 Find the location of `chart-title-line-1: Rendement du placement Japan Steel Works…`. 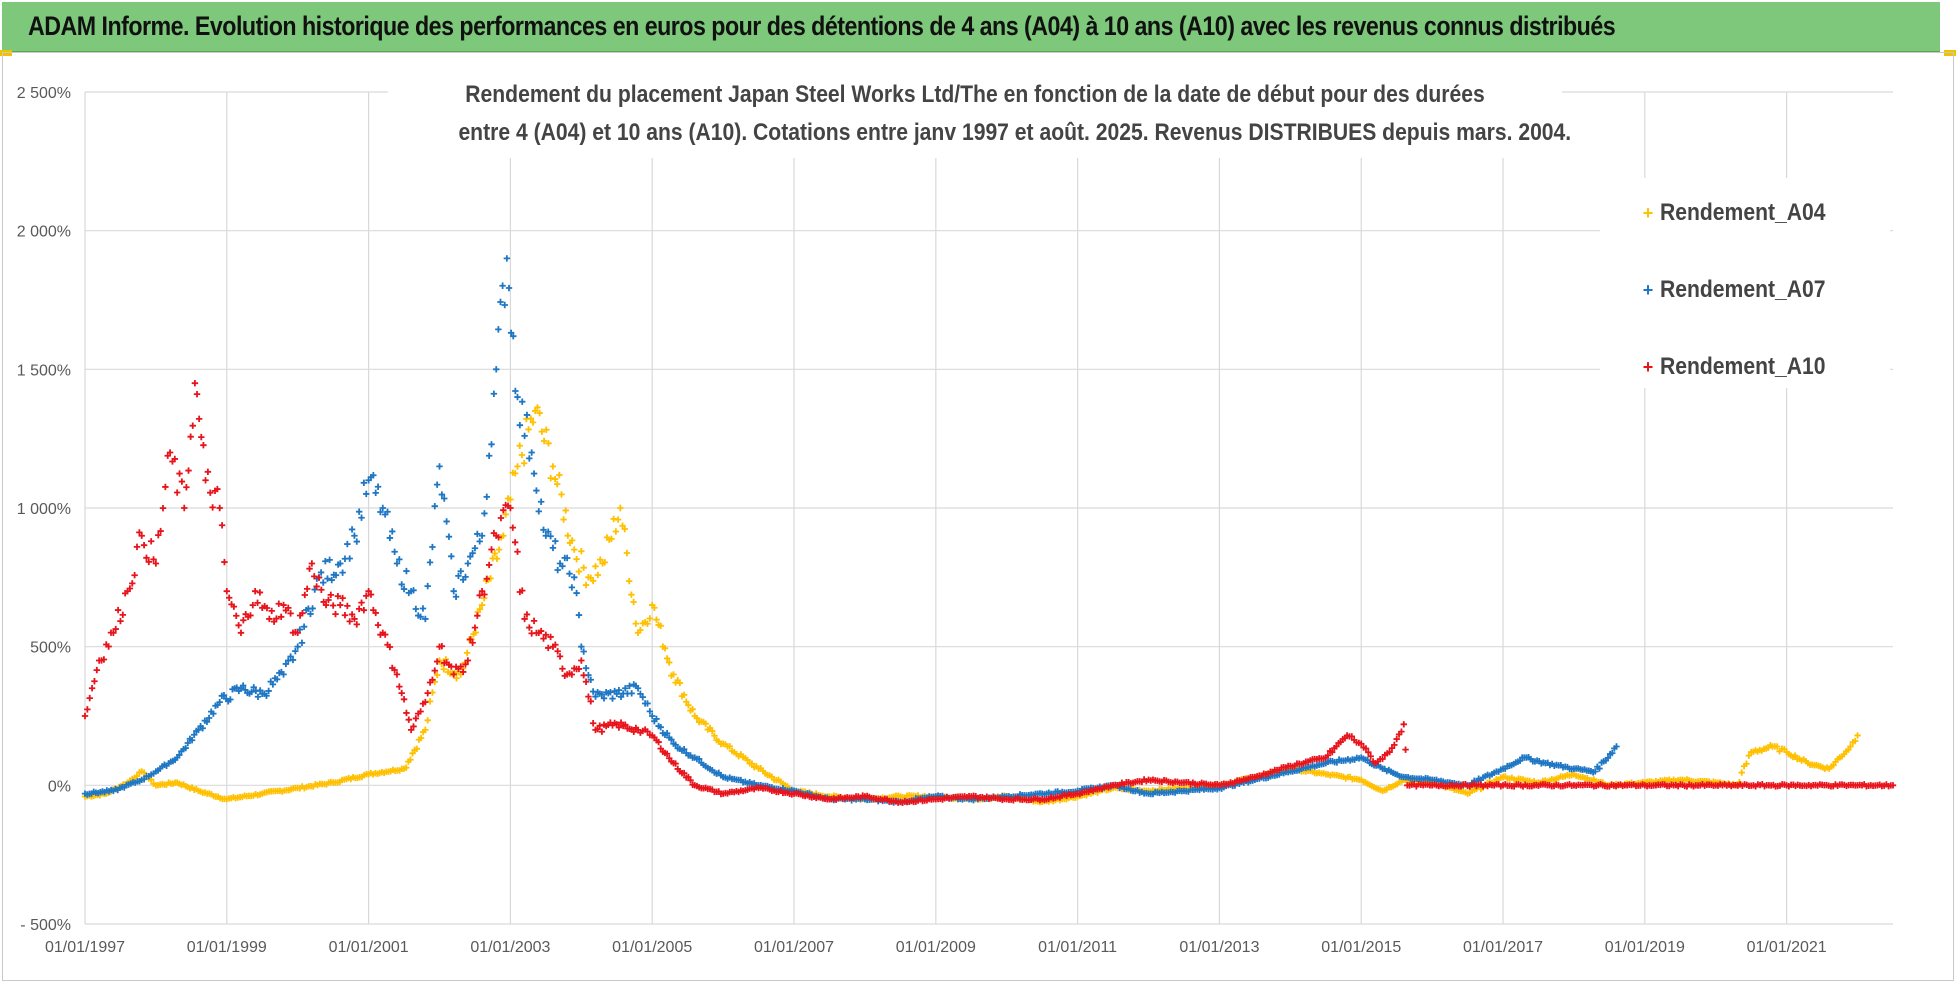

chart-title-line-1: Rendement du placement Japan Steel Works… is located at coordinates (975, 94).